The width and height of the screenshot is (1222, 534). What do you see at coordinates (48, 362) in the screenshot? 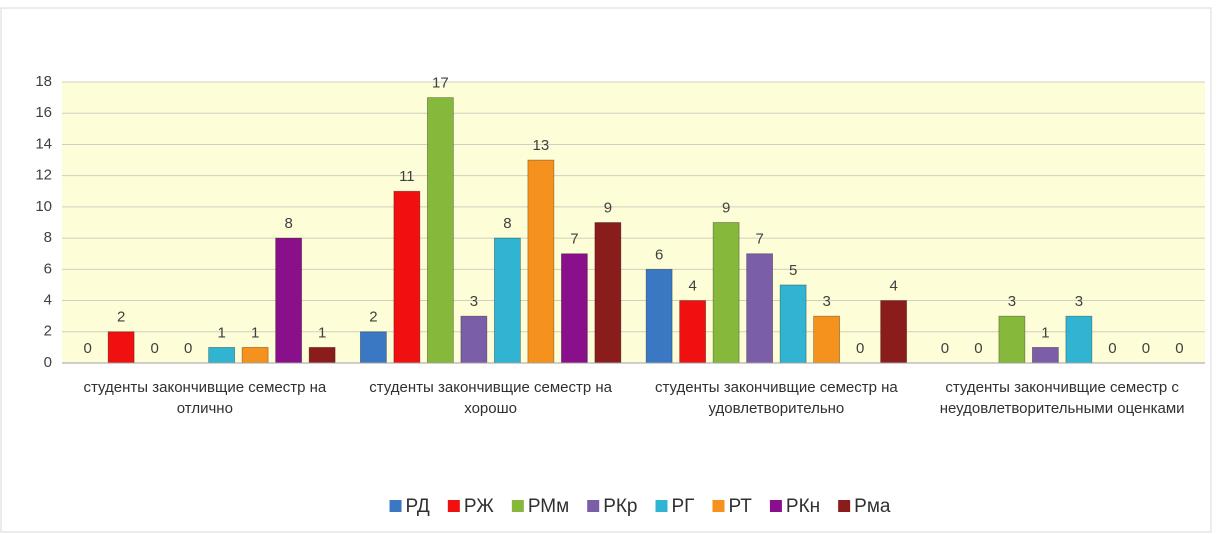
I see `y-tick-label: 0` at bounding box center [48, 362].